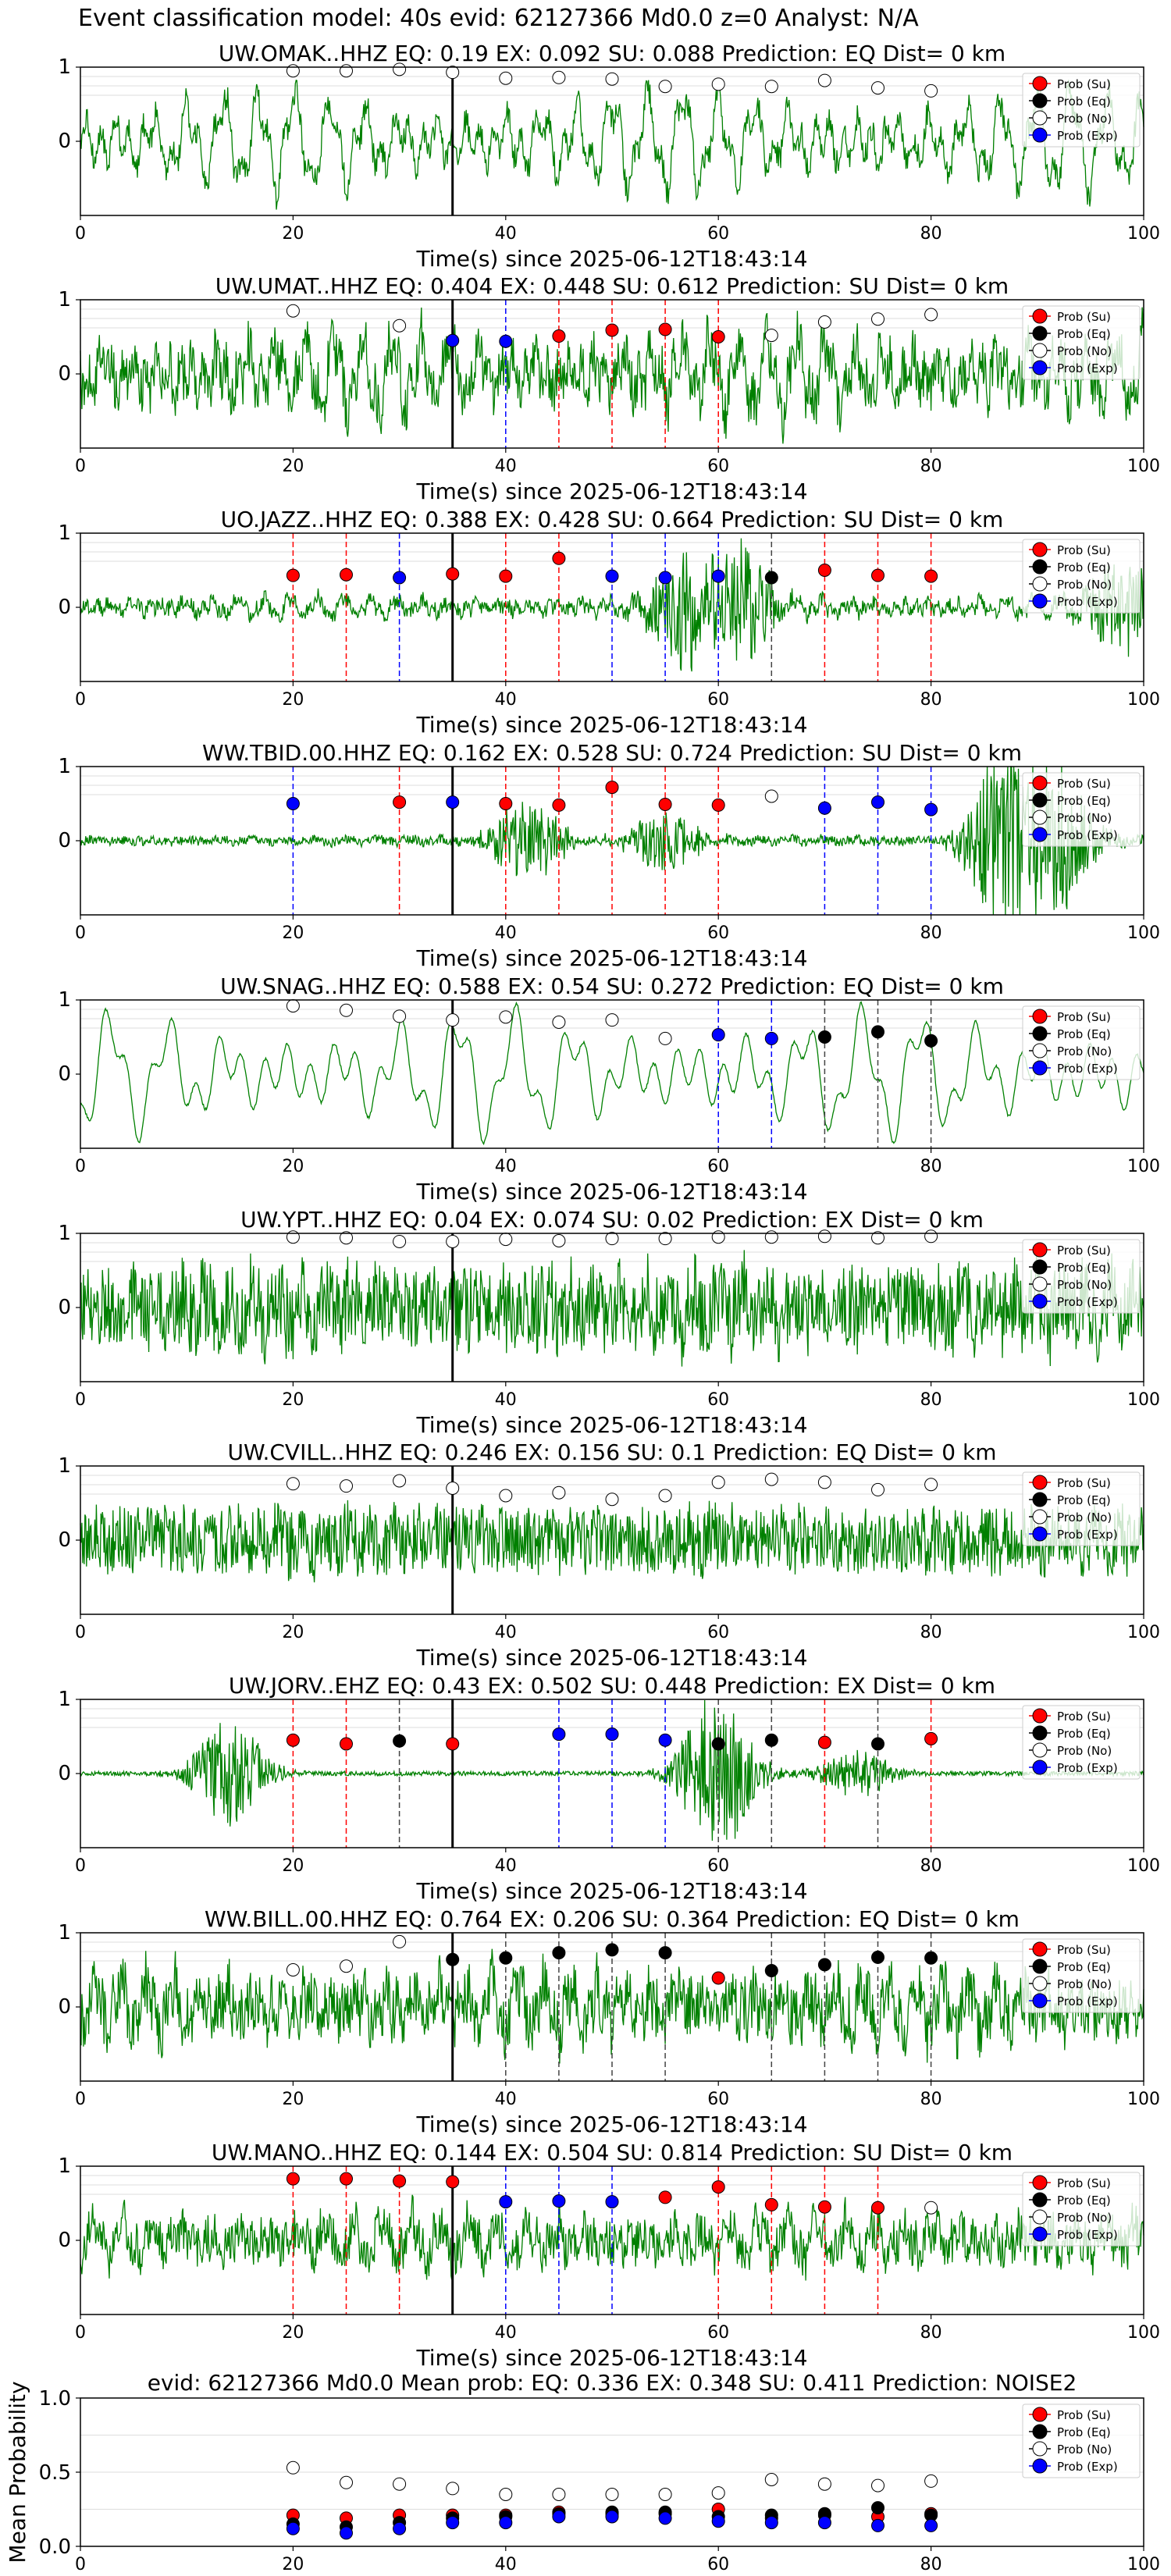 This screenshot has width=1171, height=2576. Describe the element at coordinates (1084, 317) in the screenshot. I see `legend-label: Prob (Su)` at that location.